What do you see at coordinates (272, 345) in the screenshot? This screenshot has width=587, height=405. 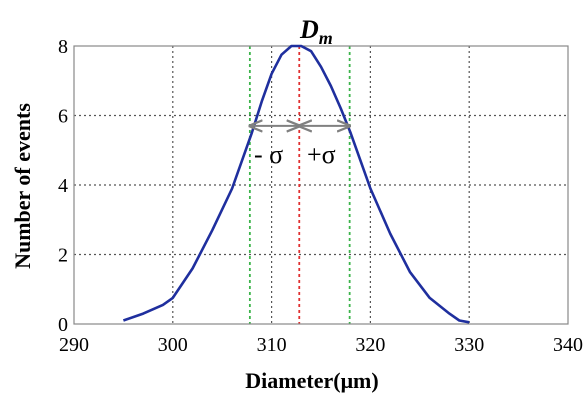 I see `x-tick-label-310: 310` at bounding box center [272, 345].